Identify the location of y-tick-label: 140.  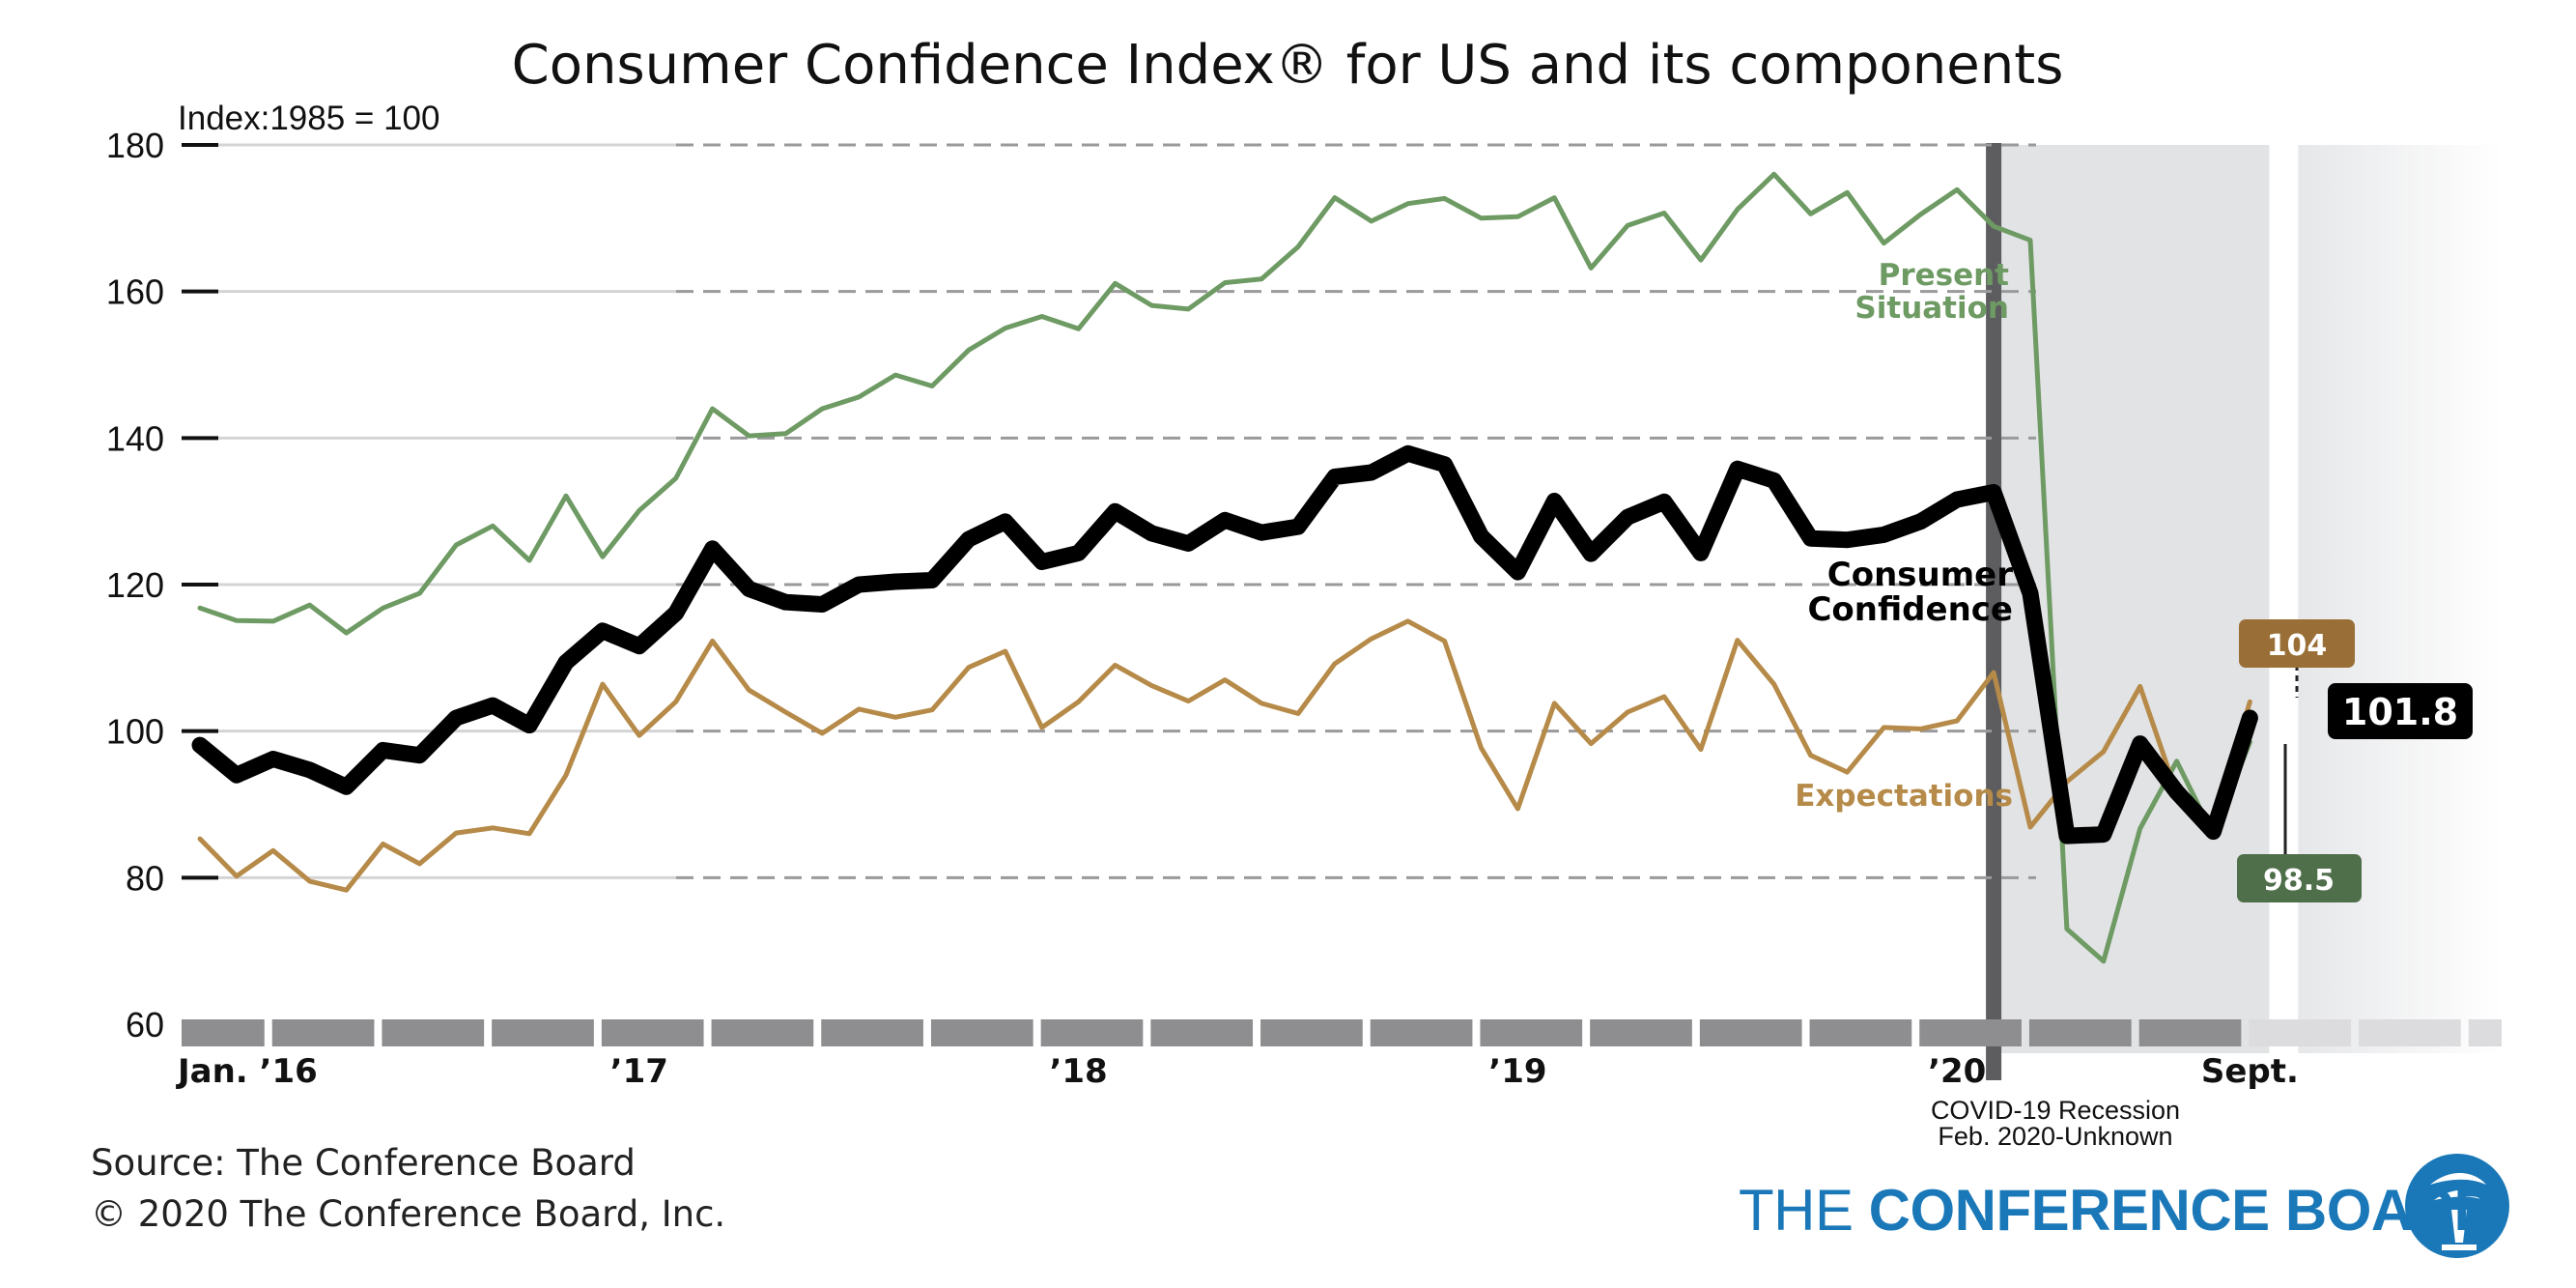
(135, 438).